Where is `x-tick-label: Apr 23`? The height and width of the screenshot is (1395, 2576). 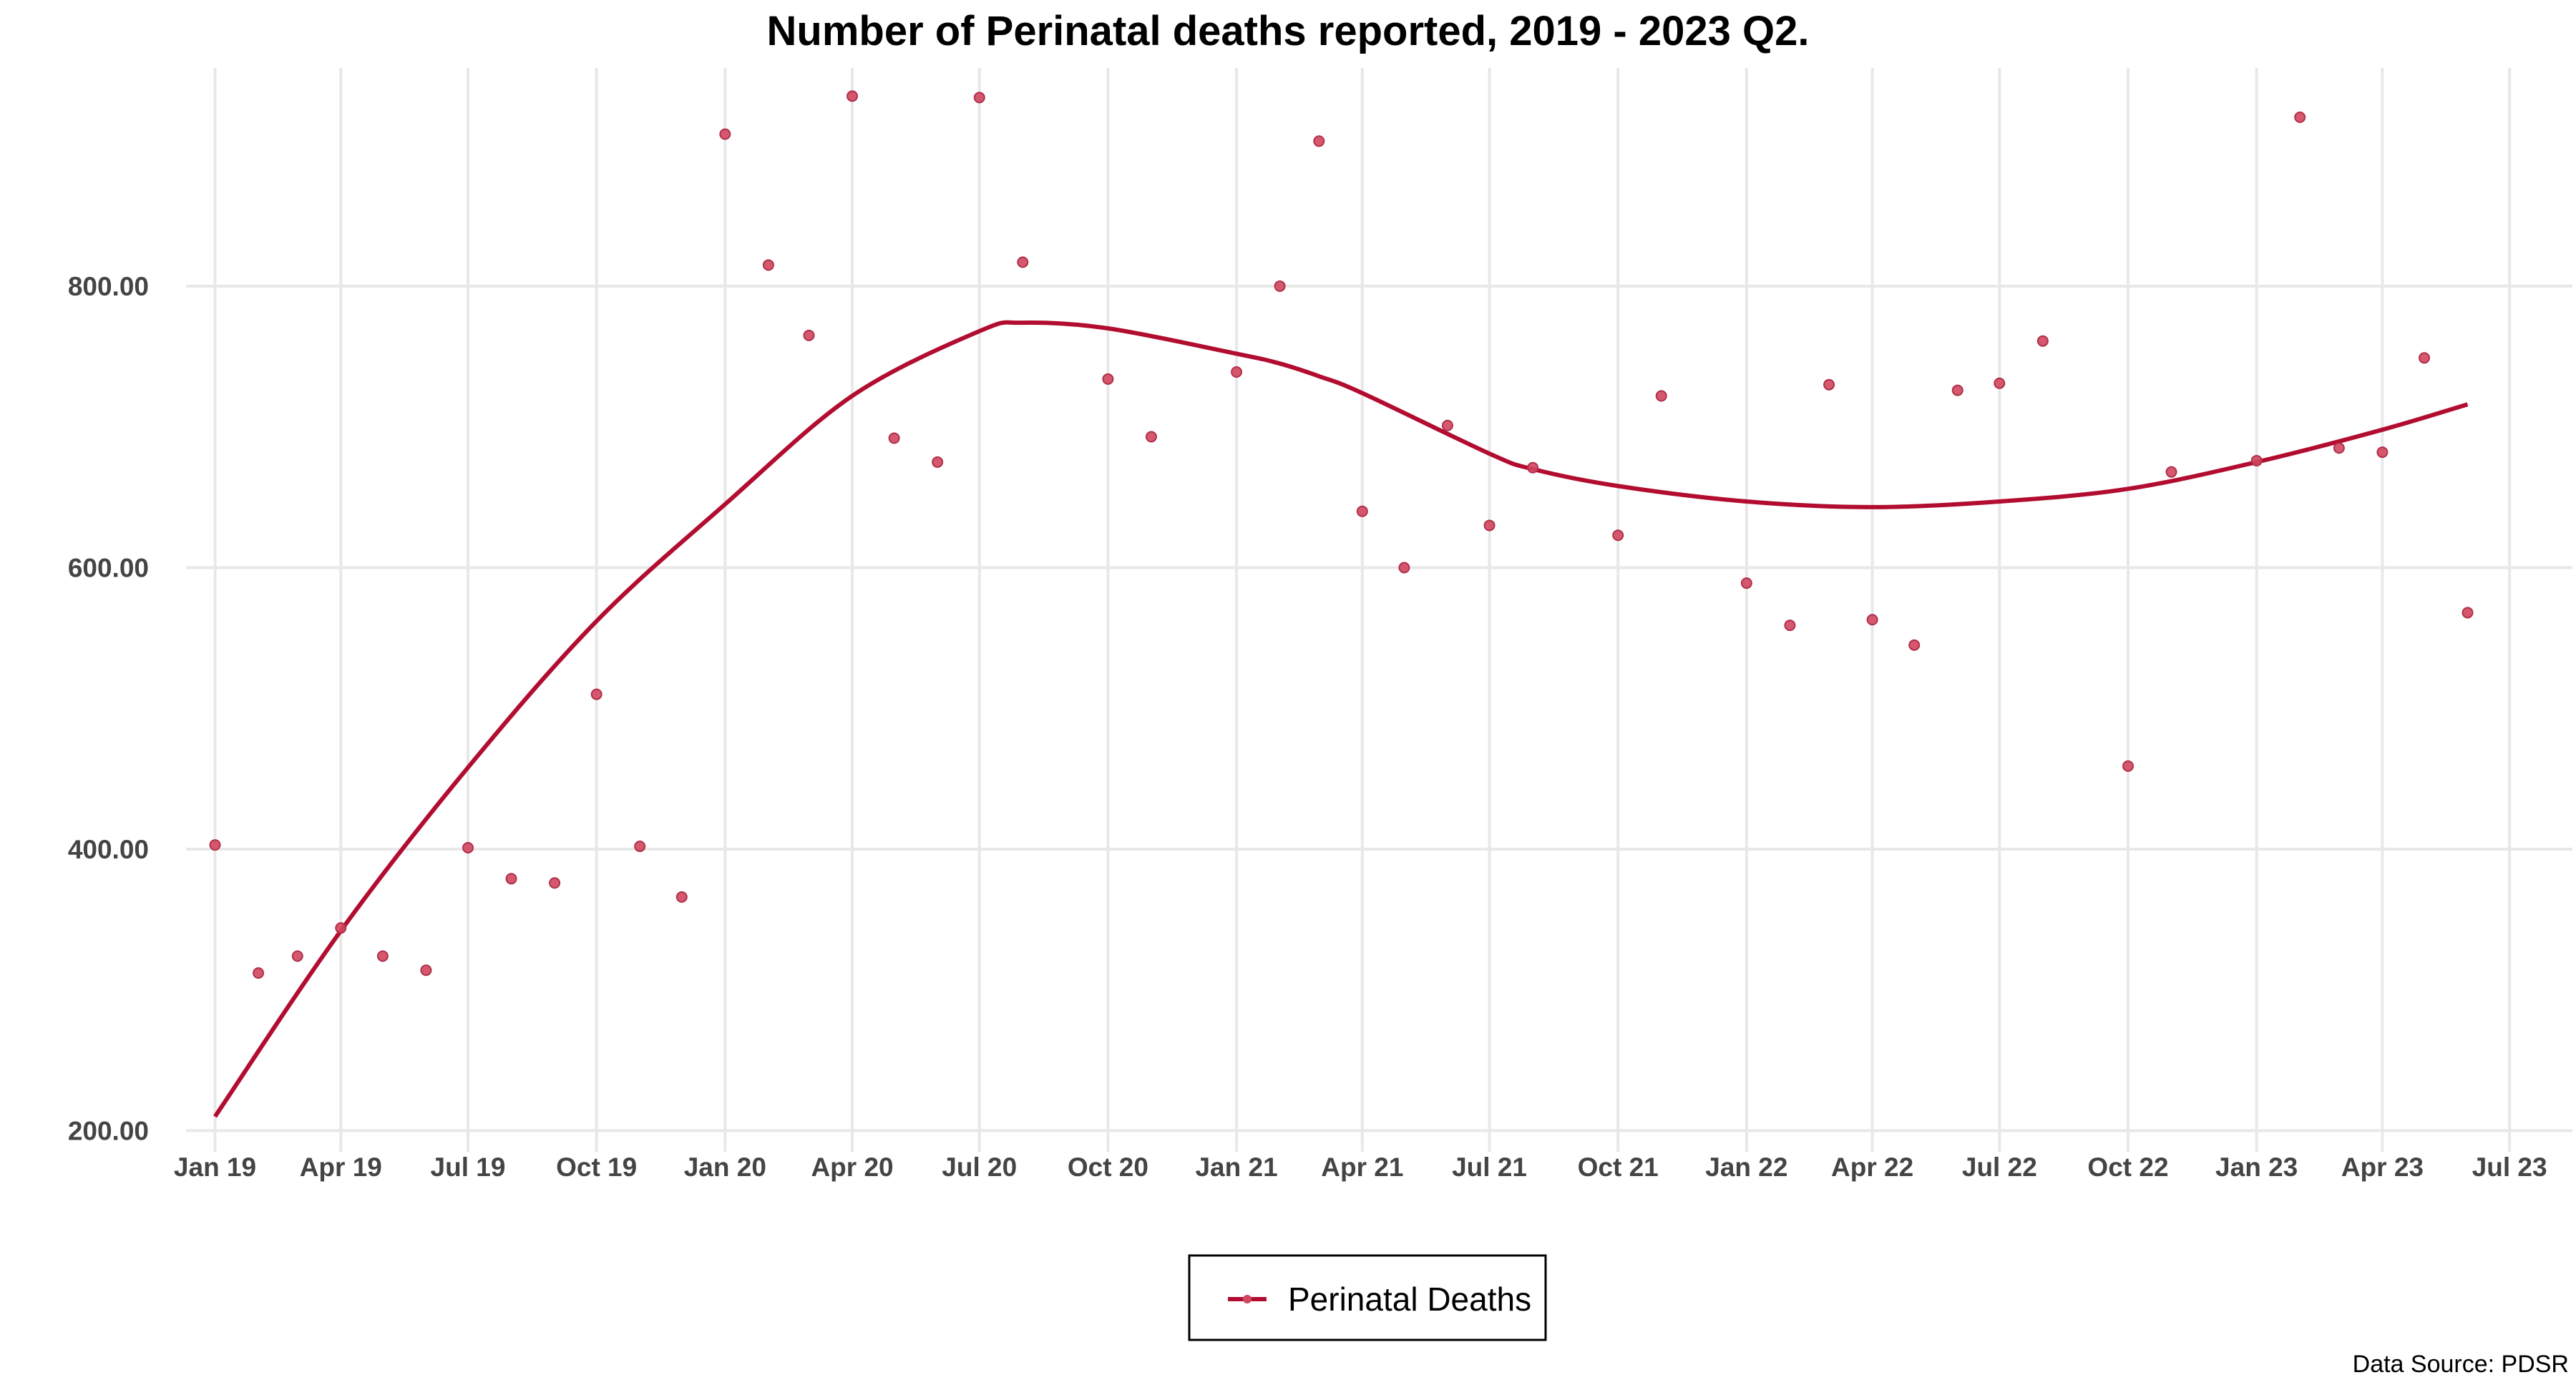
x-tick-label: Apr 23 is located at coordinates (2382, 1167).